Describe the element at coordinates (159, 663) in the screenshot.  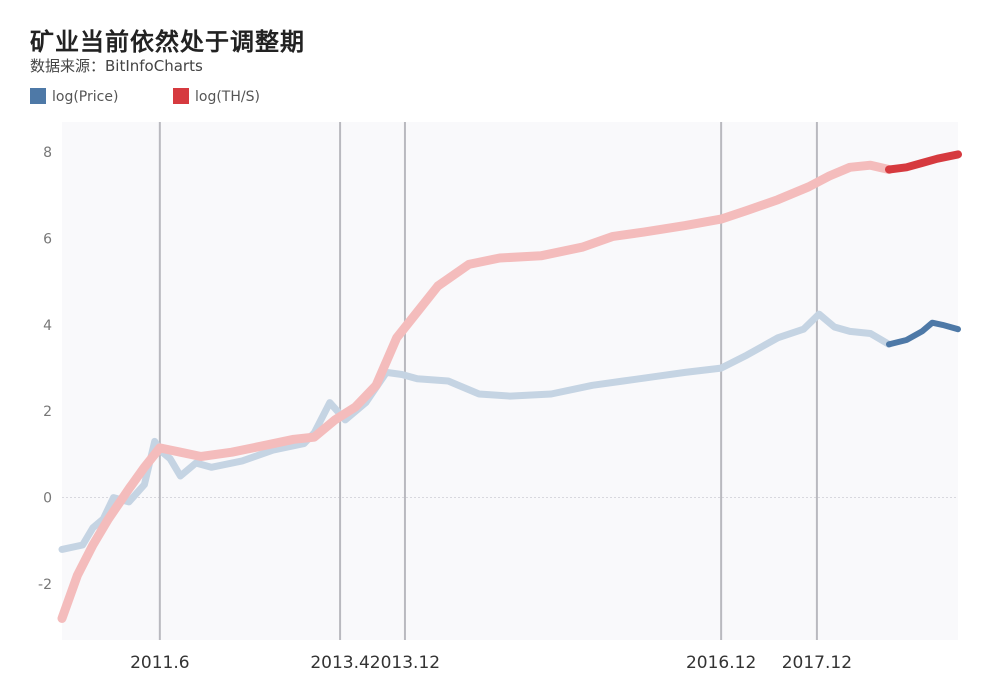
I see `x-tick-label: 2011.6` at that location.